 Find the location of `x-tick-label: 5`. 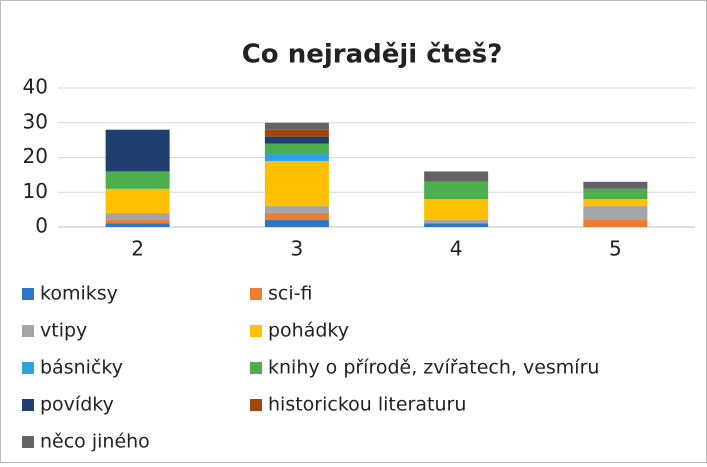

x-tick-label: 5 is located at coordinates (615, 249).